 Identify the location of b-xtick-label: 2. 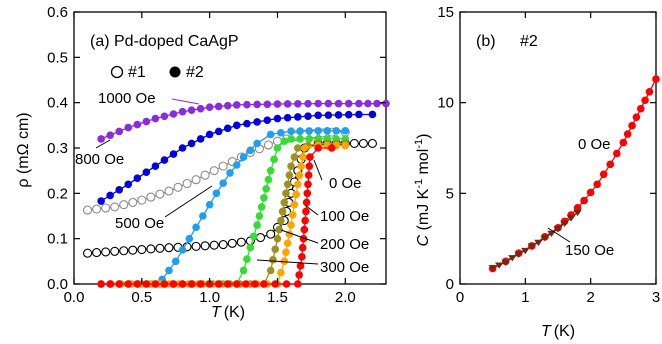
(590, 297).